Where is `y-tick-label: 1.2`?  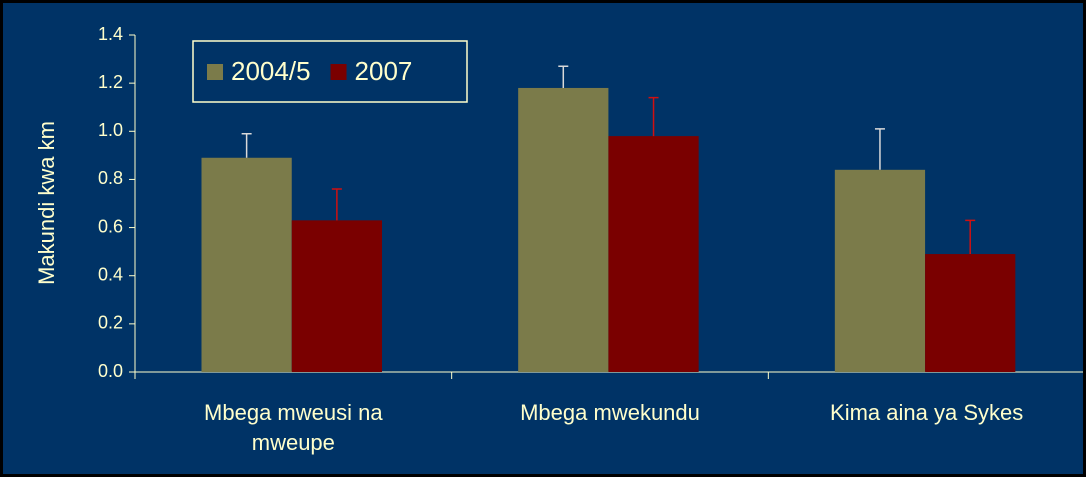 y-tick-label: 1.2 is located at coordinates (110, 82).